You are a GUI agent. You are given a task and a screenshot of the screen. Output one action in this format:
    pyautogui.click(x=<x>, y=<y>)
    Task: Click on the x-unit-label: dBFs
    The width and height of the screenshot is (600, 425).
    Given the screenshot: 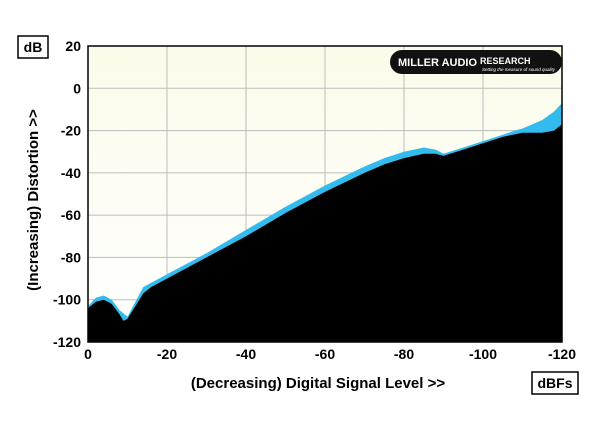 What is the action you would take?
    pyautogui.click(x=555, y=383)
    